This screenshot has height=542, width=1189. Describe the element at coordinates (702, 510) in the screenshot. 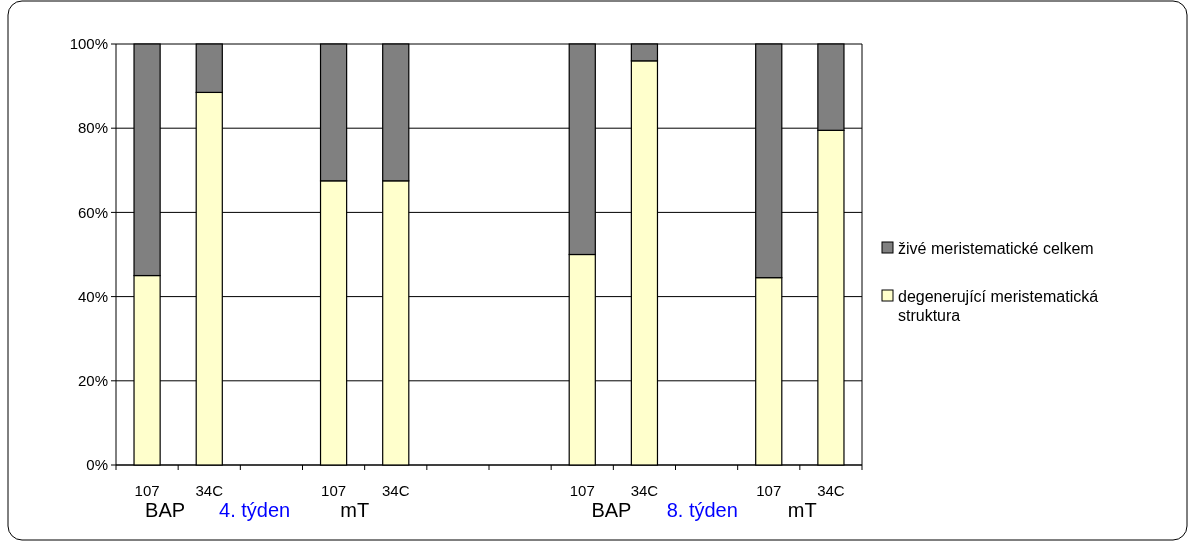

I see `text: 8. týden` at that location.